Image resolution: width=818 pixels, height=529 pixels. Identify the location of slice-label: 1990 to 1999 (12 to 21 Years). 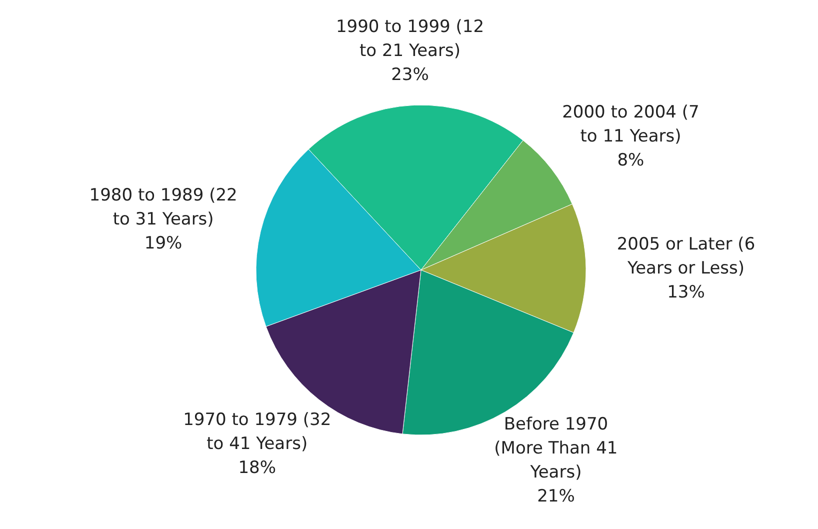
(410, 39).